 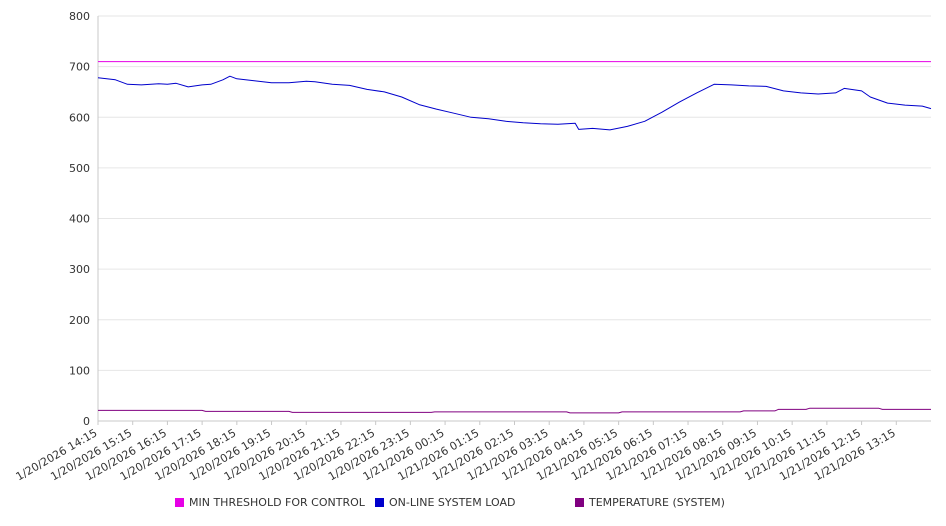 I want to click on legend-item-system-load: ON-LINE SYSTEM LOAD, so click(x=445, y=502).